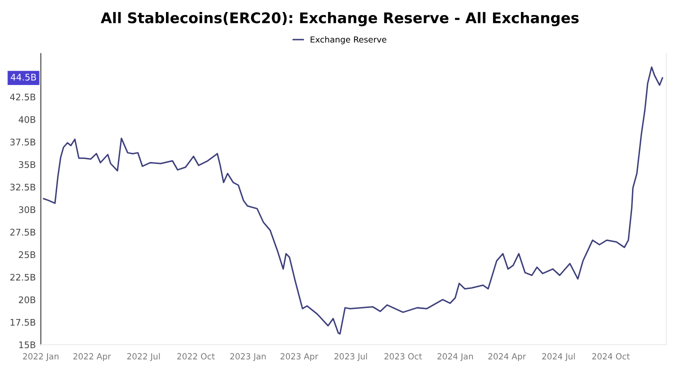  I want to click on y-tick-label: 25B, so click(27, 254).